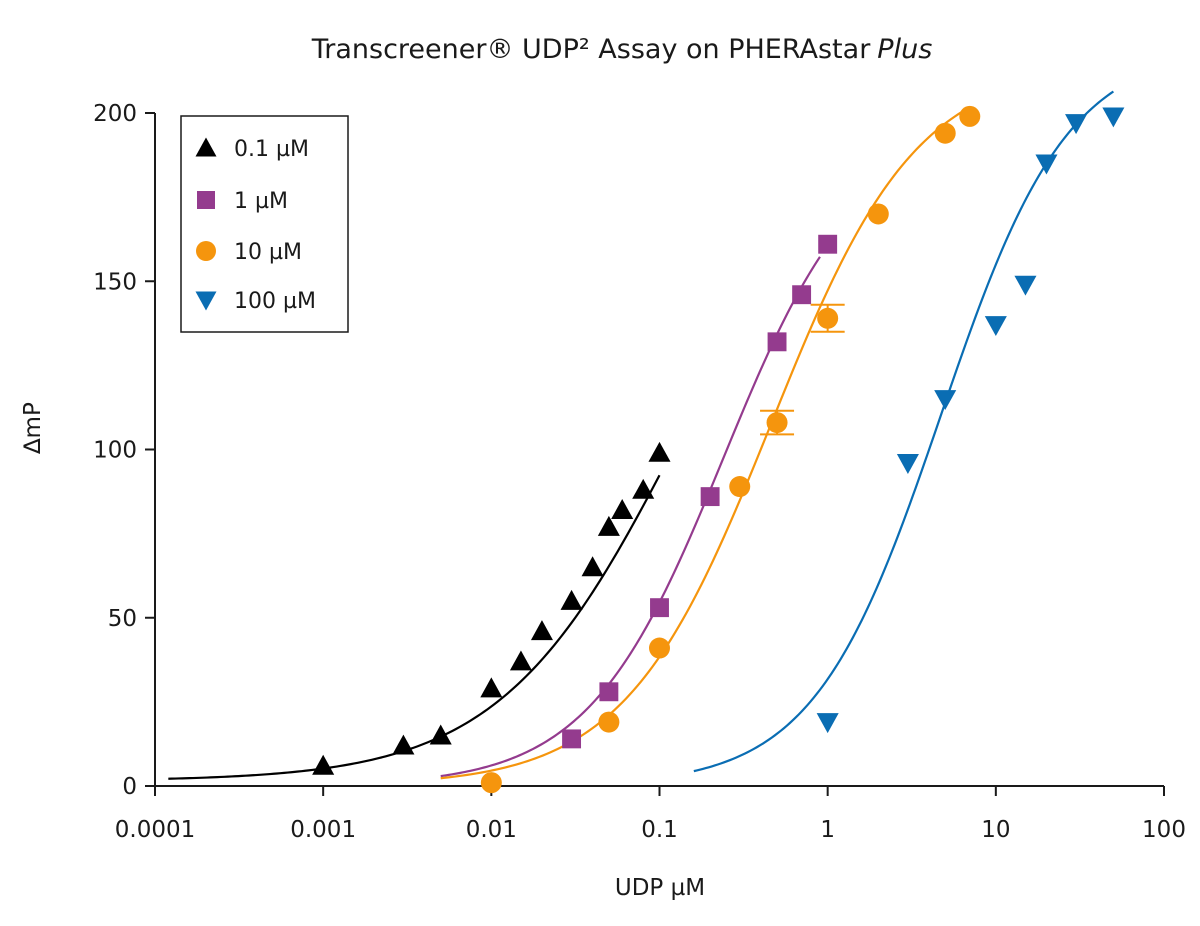 This screenshot has height=926, width=1200. I want to click on legend-label-1: 1 µM, so click(261, 201).